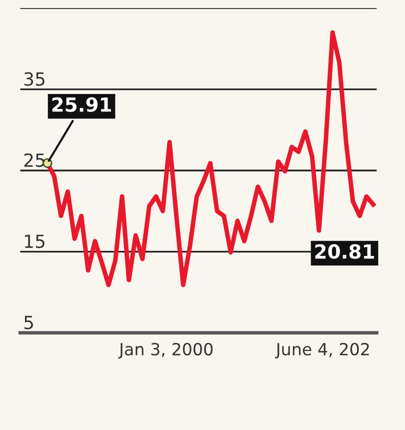 The width and height of the screenshot is (405, 430). What do you see at coordinates (322, 350) in the screenshot?
I see `text: June 4, 202` at bounding box center [322, 350].